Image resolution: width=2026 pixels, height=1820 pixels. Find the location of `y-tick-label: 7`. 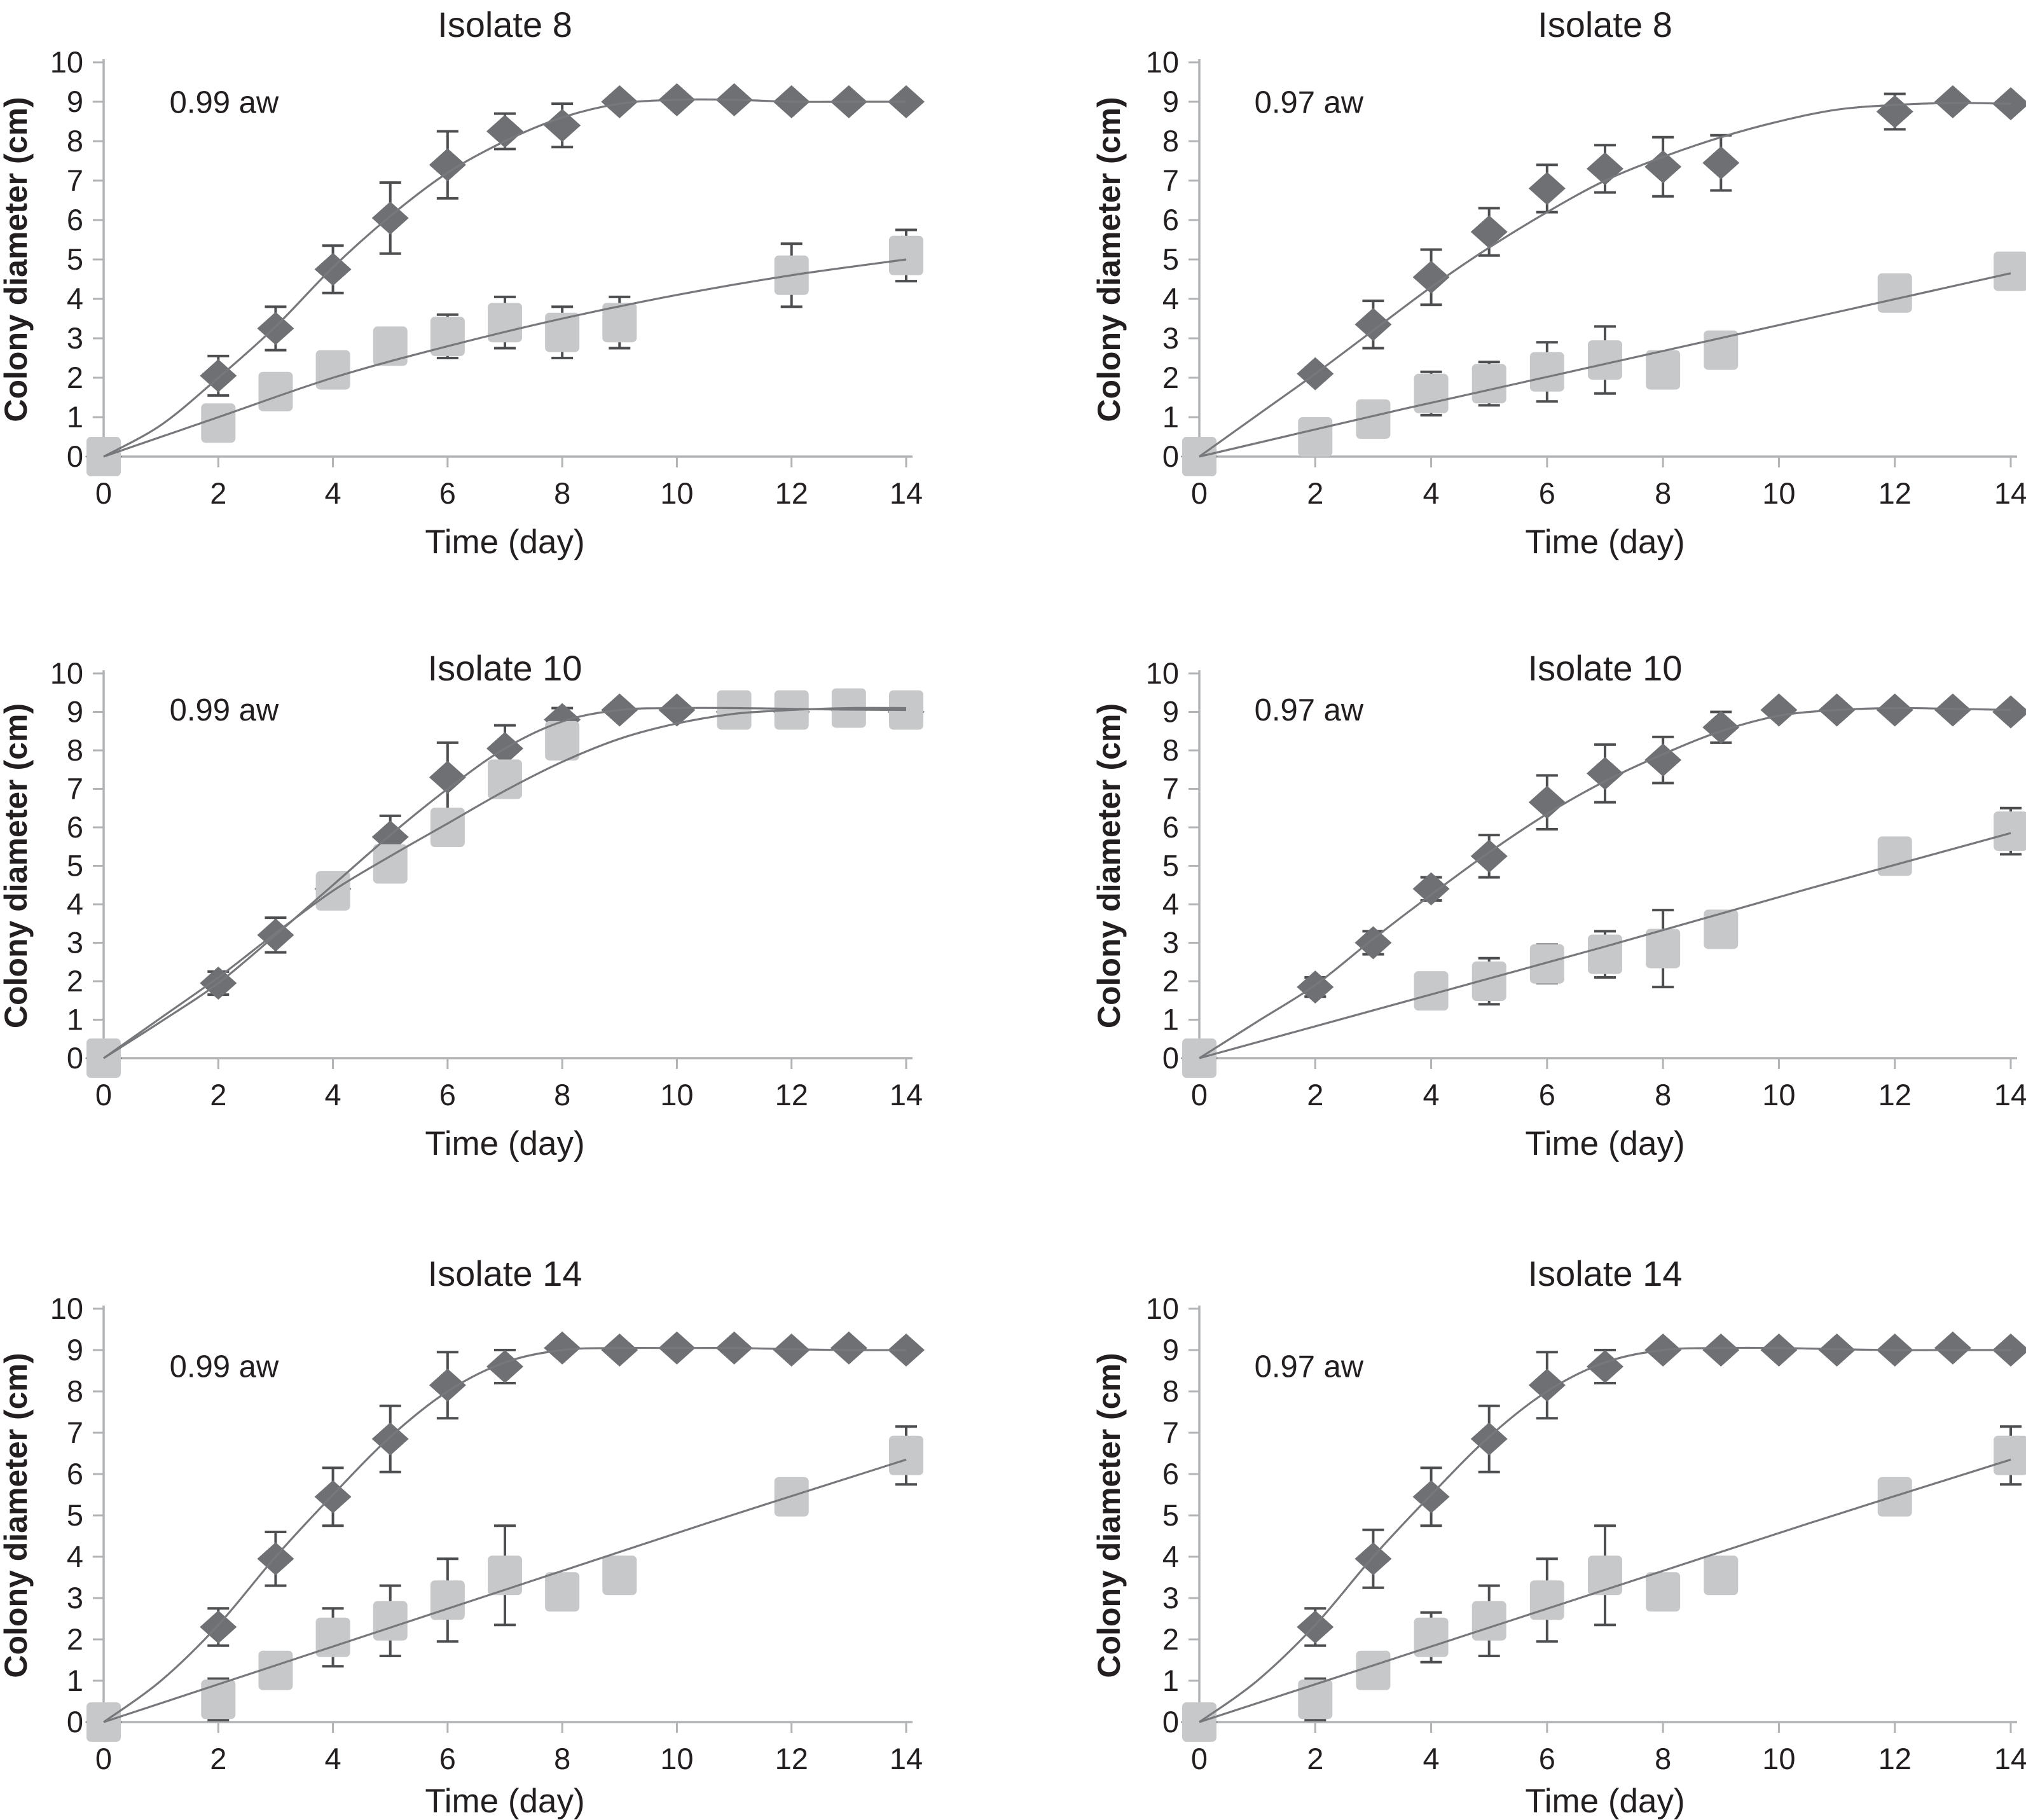

y-tick-label: 7 is located at coordinates (75, 1433).